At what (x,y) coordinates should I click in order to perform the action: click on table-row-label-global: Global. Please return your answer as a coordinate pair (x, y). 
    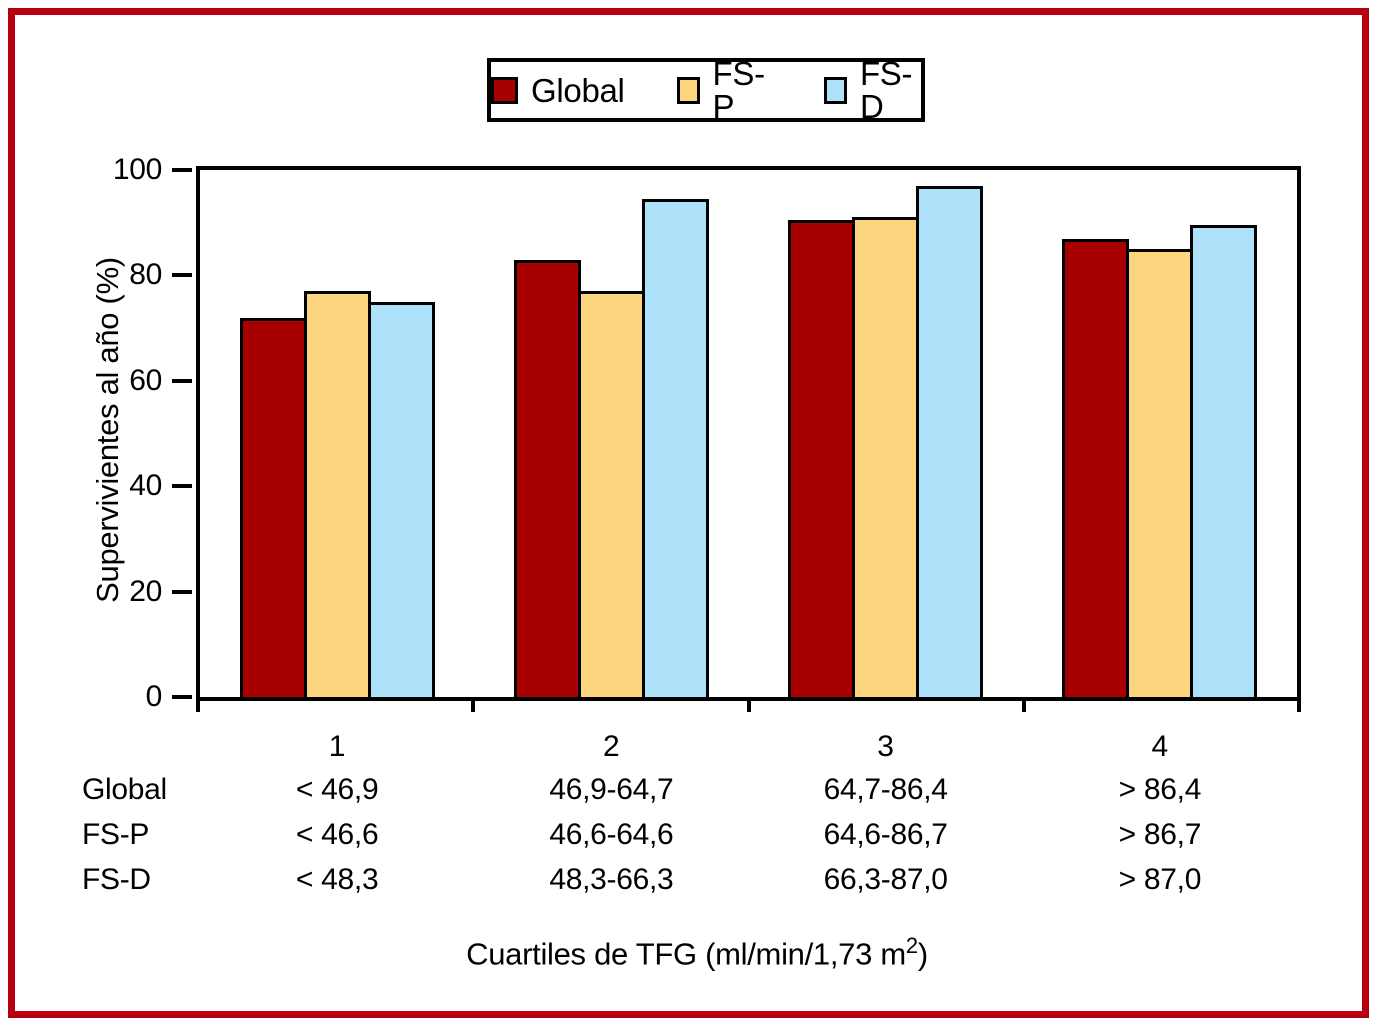
    Looking at the image, I should click on (124, 789).